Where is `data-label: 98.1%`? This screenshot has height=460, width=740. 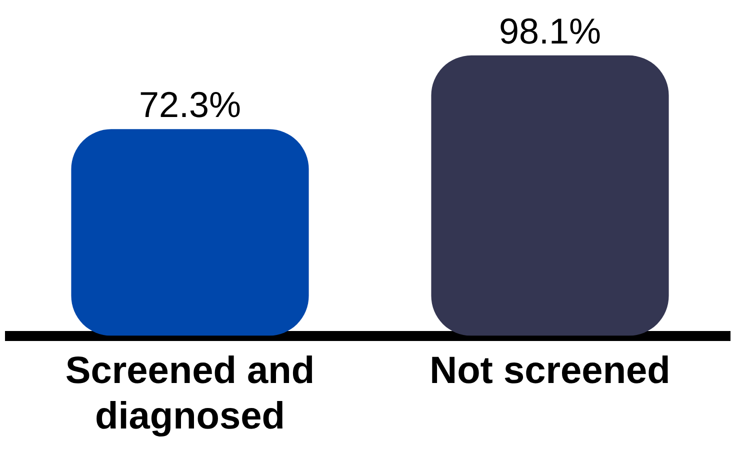 data-label: 98.1% is located at coordinates (550, 31).